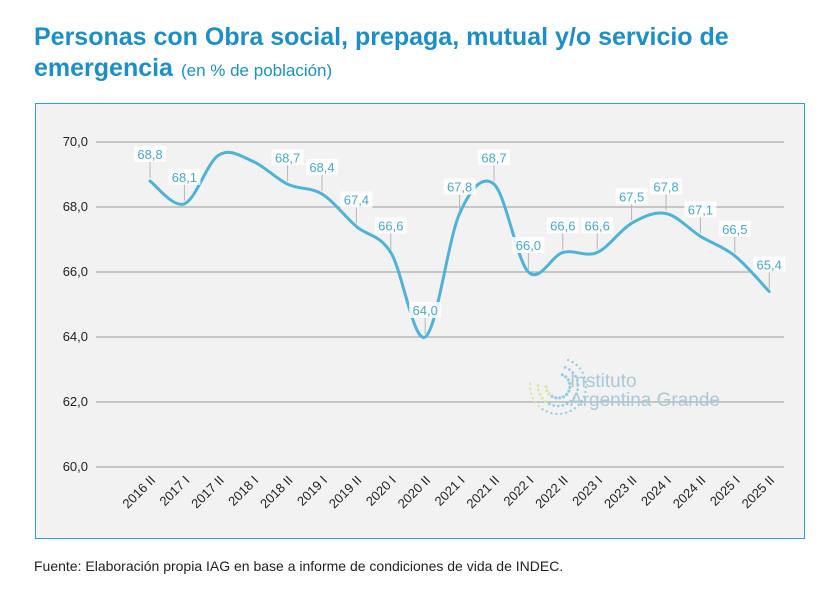 This screenshot has width=828, height=594. Describe the element at coordinates (689, 492) in the screenshot. I see `x-tick-label: 2024 II` at that location.